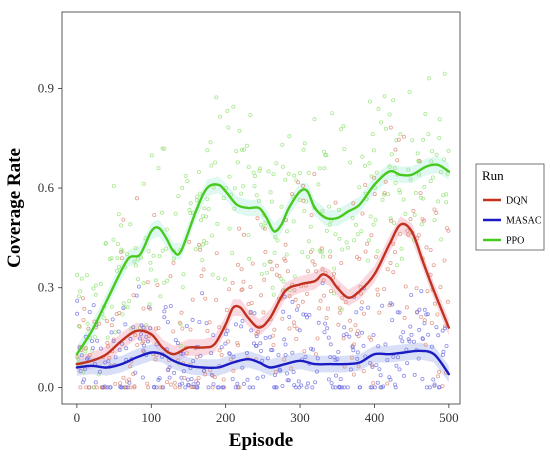 The image size is (550, 461). Describe the element at coordinates (517, 201) in the screenshot. I see `legend-label: DQN` at that location.